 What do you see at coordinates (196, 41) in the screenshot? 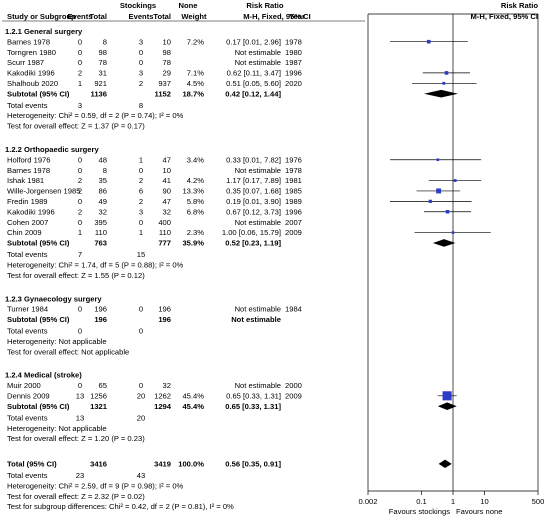
I see `study-weight: 7.2%` at bounding box center [196, 41].